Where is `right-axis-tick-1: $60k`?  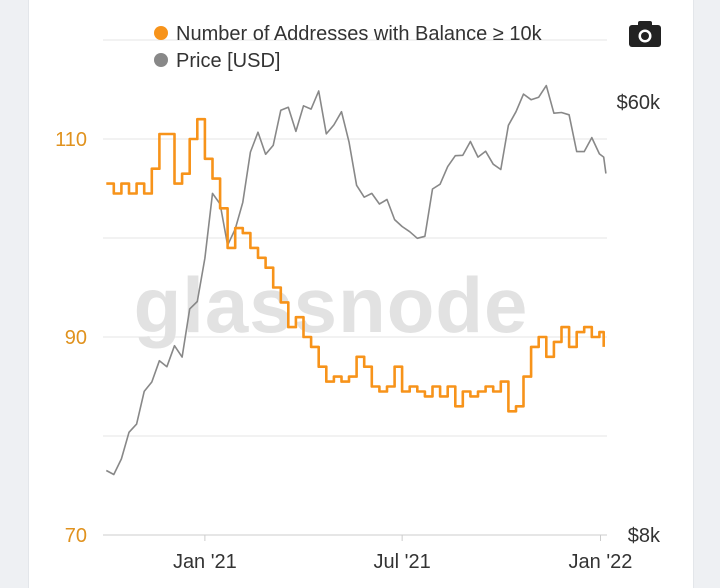 right-axis-tick-1: $60k is located at coordinates (639, 103).